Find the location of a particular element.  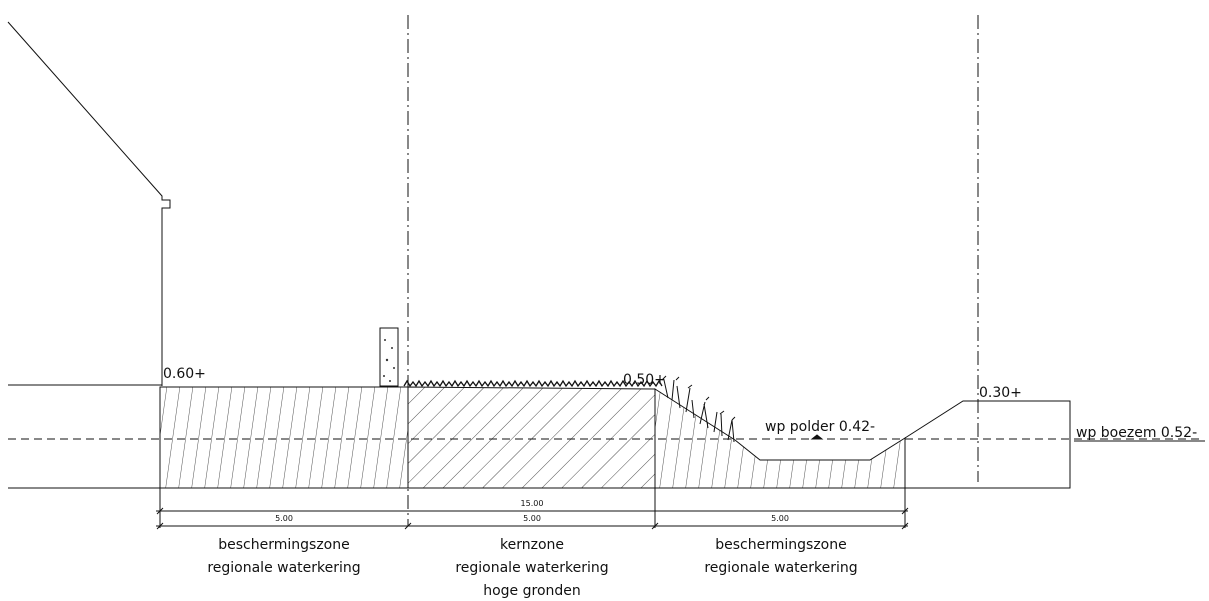

zone-label: hoge gronden is located at coordinates (532, 591).